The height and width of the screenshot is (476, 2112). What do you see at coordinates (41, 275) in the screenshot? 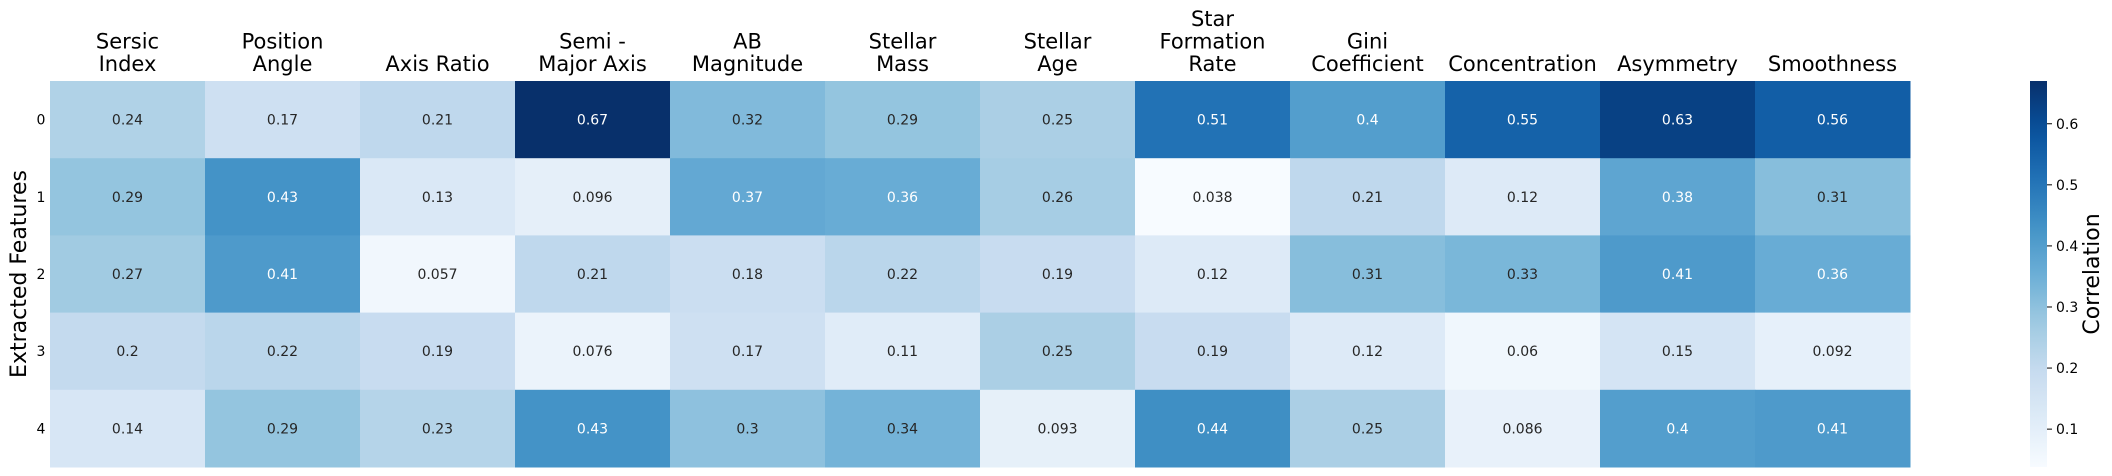
I see `row-label: 2` at bounding box center [41, 275].